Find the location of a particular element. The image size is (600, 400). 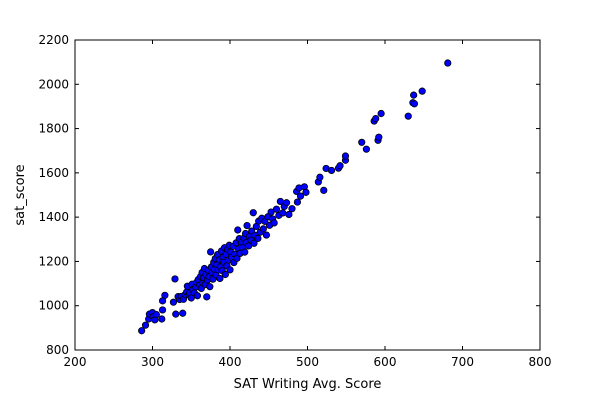

y-axis-label: sat_score is located at coordinates (20, 194).